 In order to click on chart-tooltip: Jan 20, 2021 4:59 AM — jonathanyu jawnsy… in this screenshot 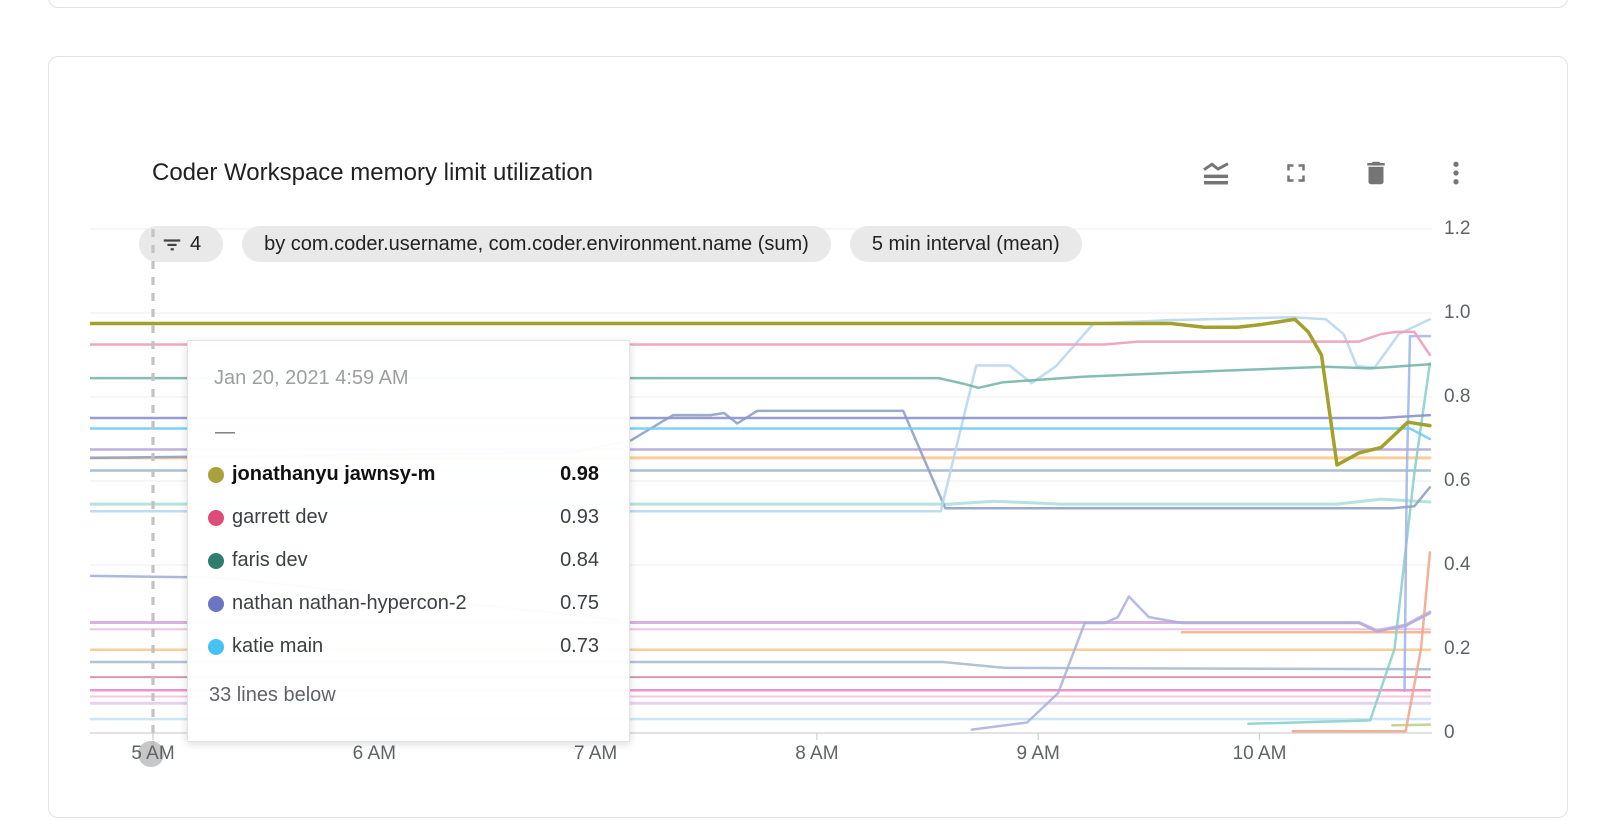, I will do `click(408, 541)`.